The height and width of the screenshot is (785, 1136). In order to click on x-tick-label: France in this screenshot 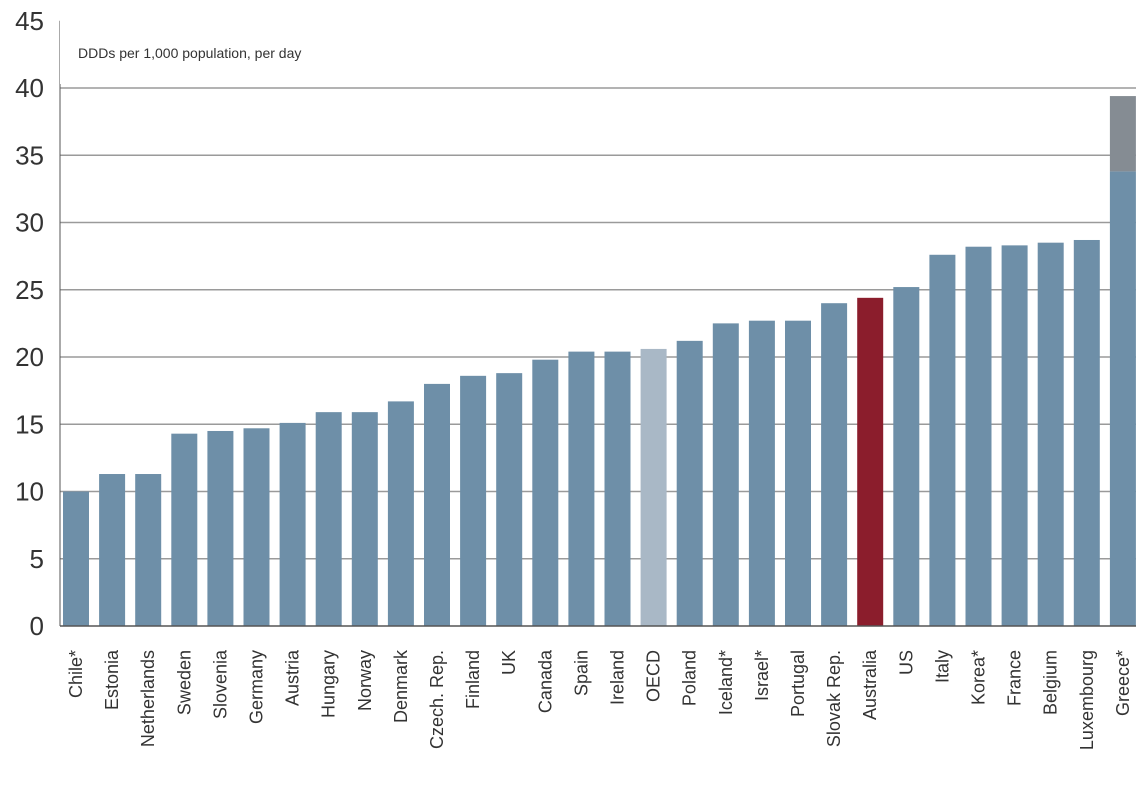, I will do `click(1015, 678)`.